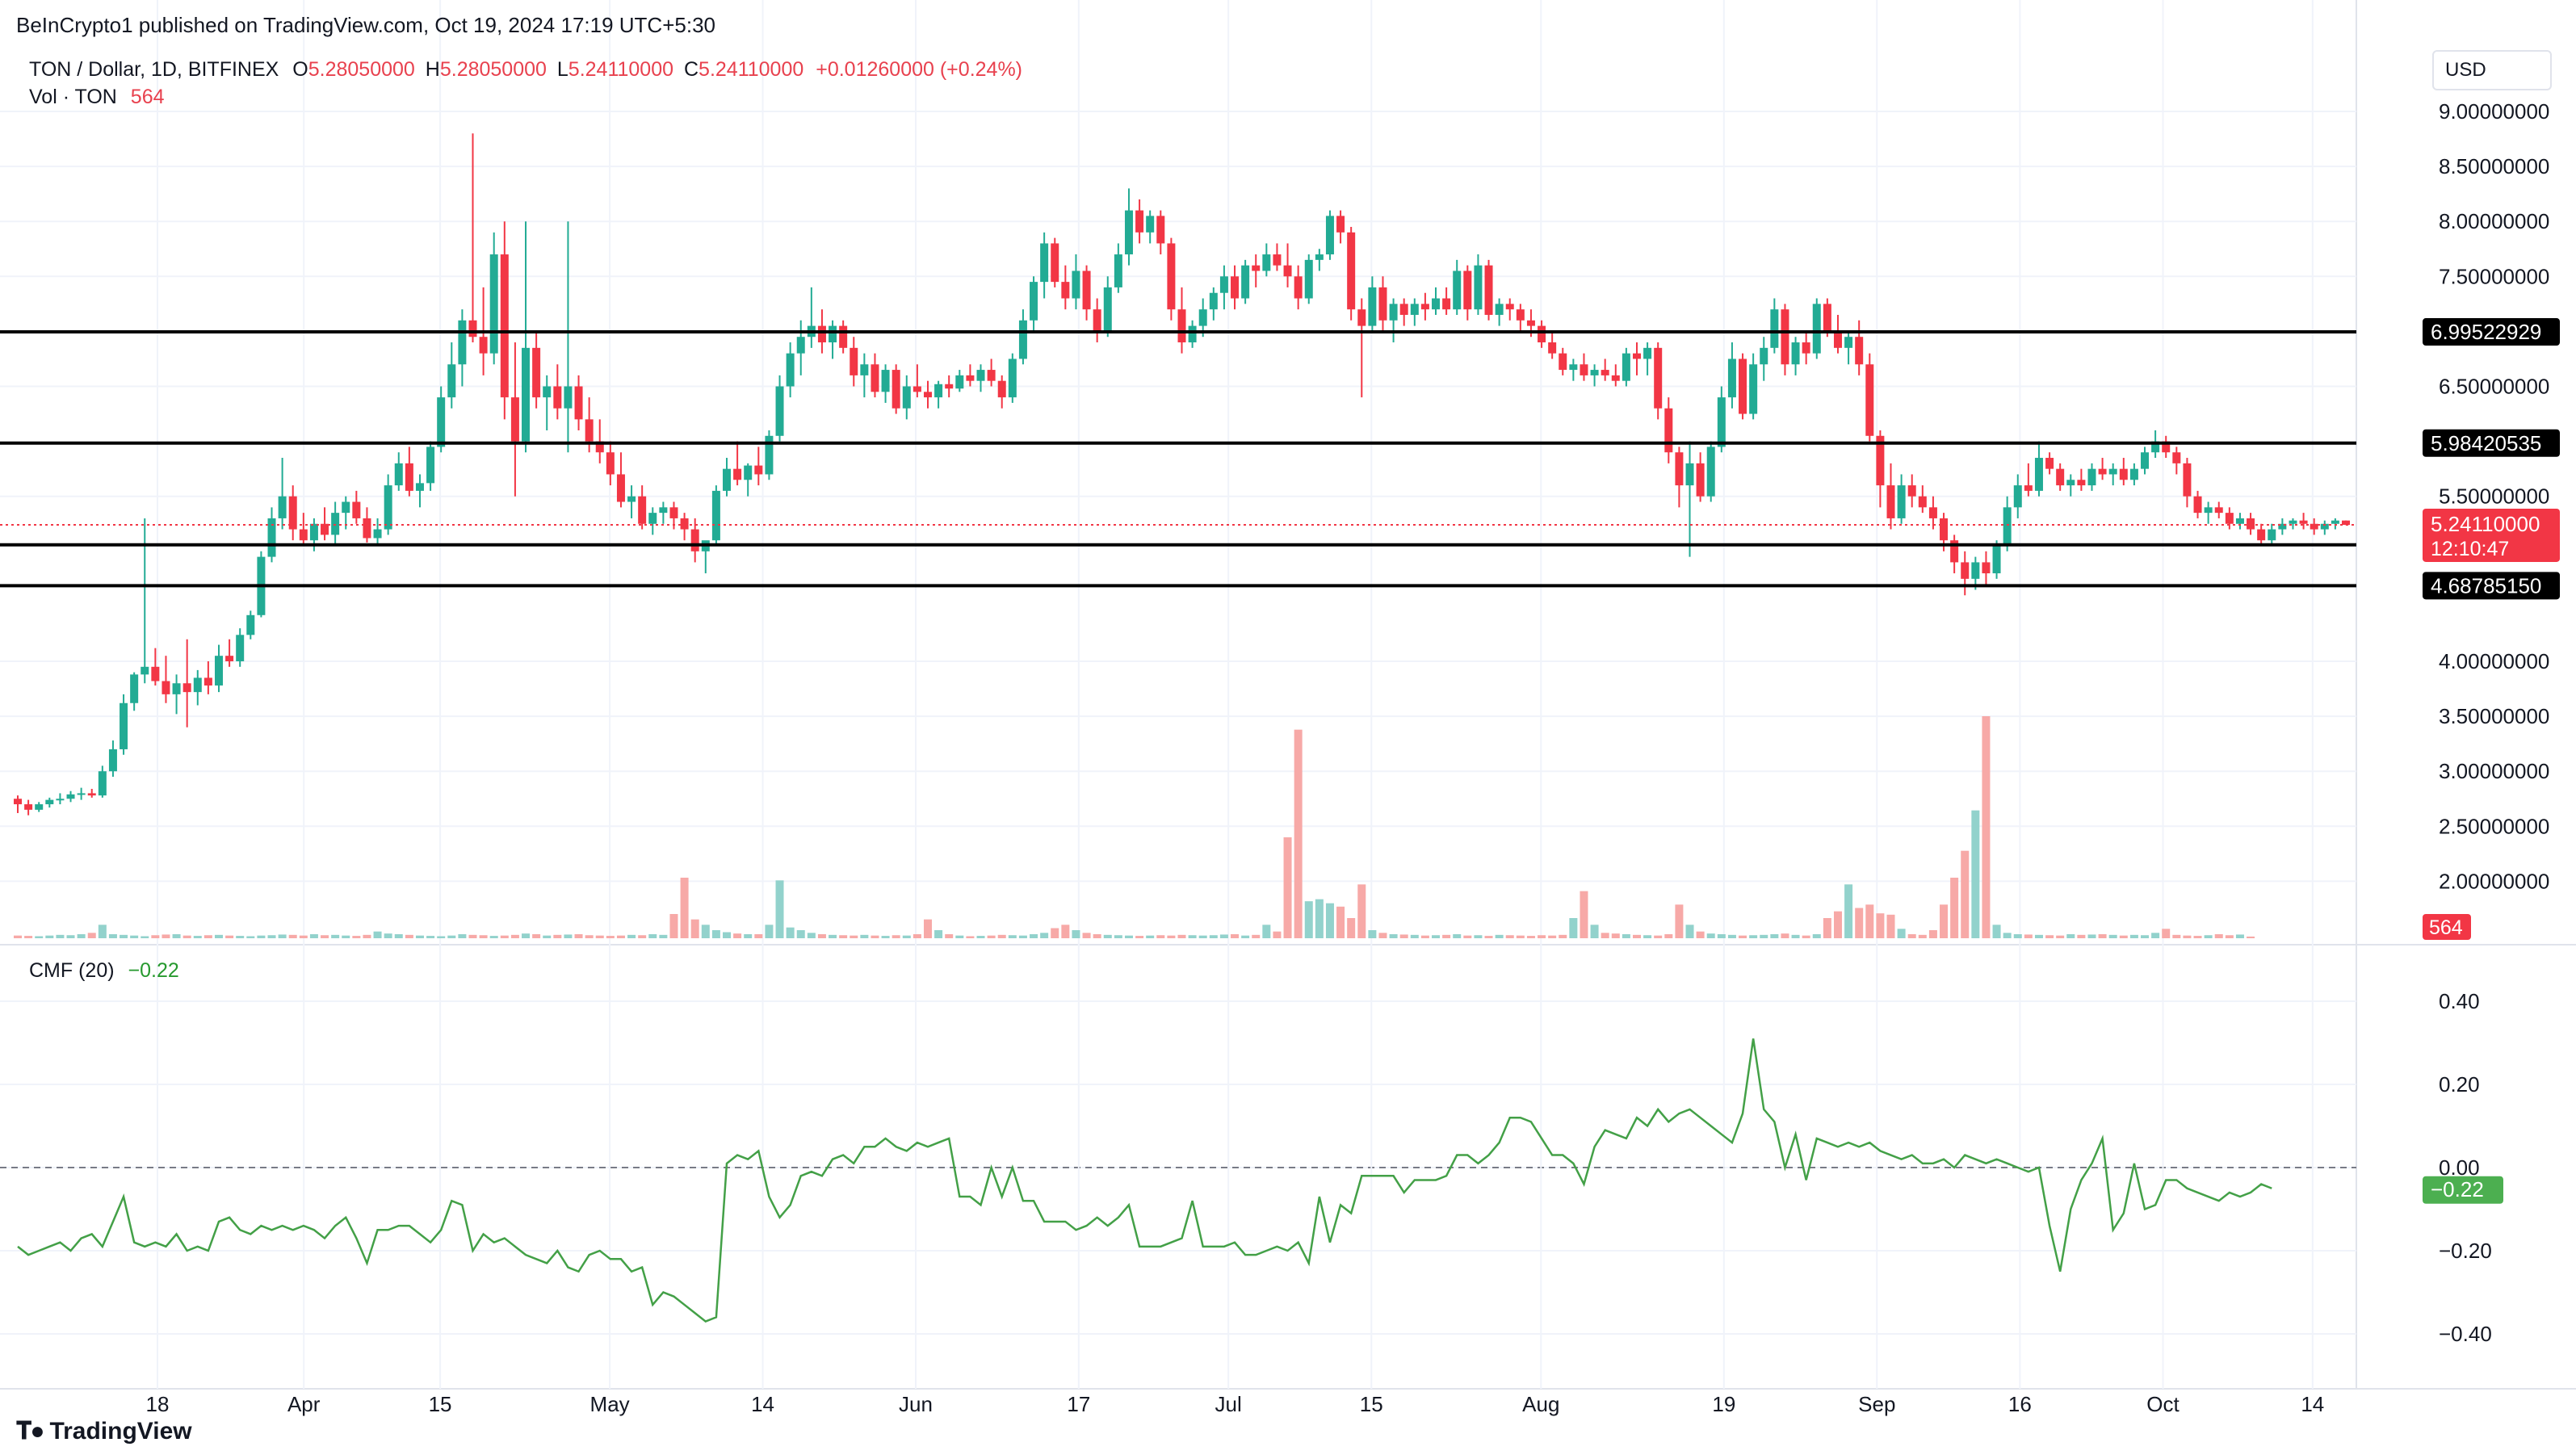  I want to click on symbol-title: TON / Dollar, 1D, BITFINEX, so click(154, 69).